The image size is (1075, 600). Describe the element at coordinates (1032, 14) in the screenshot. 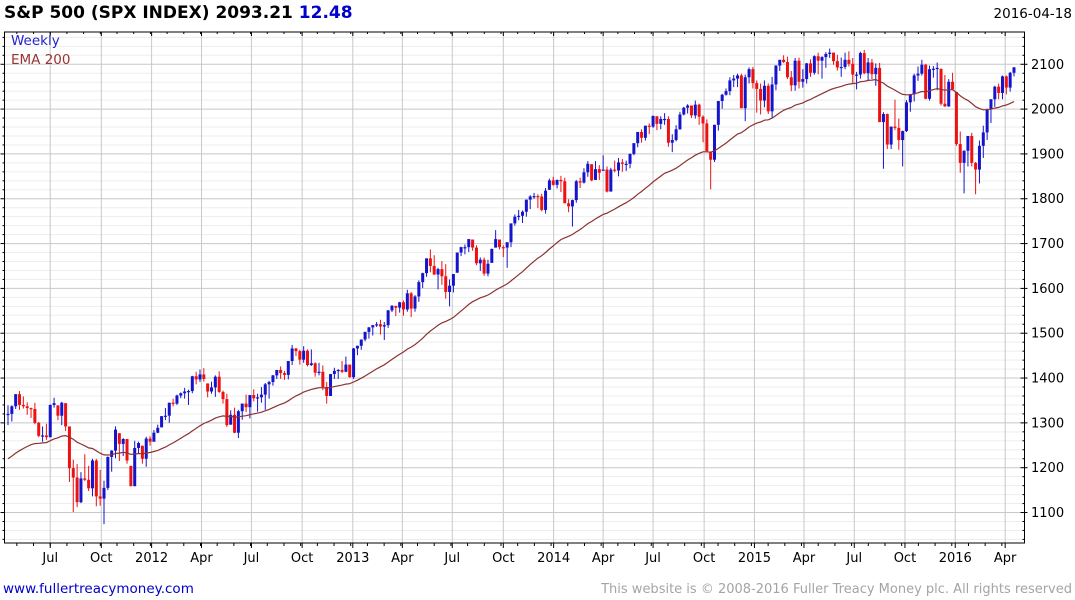

I see `chart-date: 2016-04-18` at that location.